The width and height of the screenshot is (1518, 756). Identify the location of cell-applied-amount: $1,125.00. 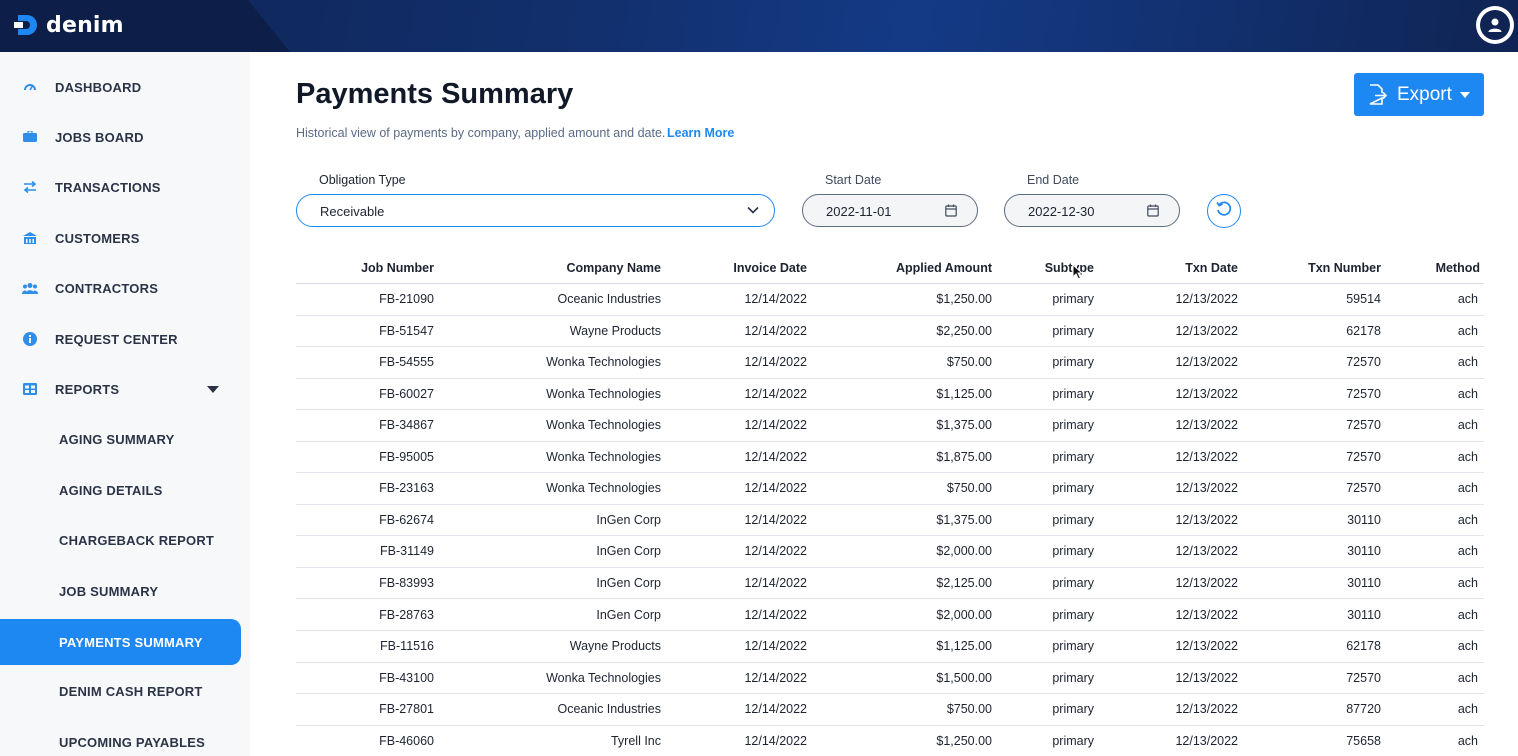
(964, 646).